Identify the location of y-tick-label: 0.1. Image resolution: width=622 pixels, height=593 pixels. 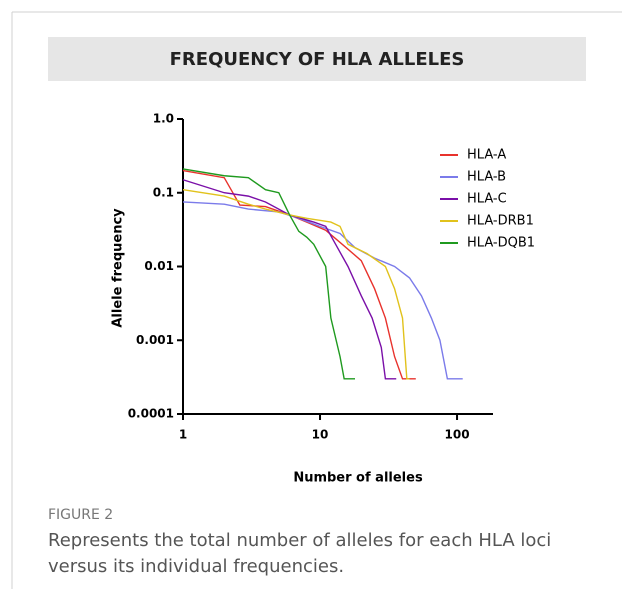
(163, 192).